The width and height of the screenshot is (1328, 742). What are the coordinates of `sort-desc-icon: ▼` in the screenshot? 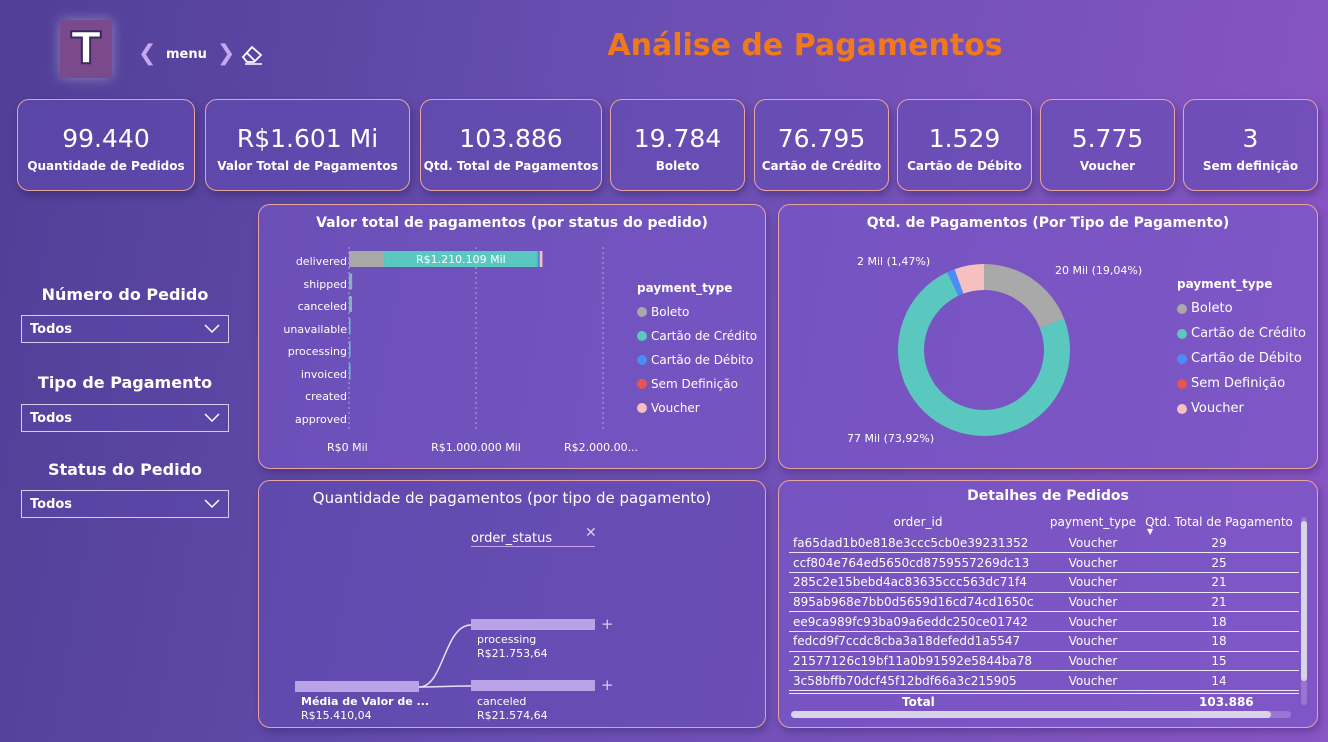 It's located at (1150, 531).